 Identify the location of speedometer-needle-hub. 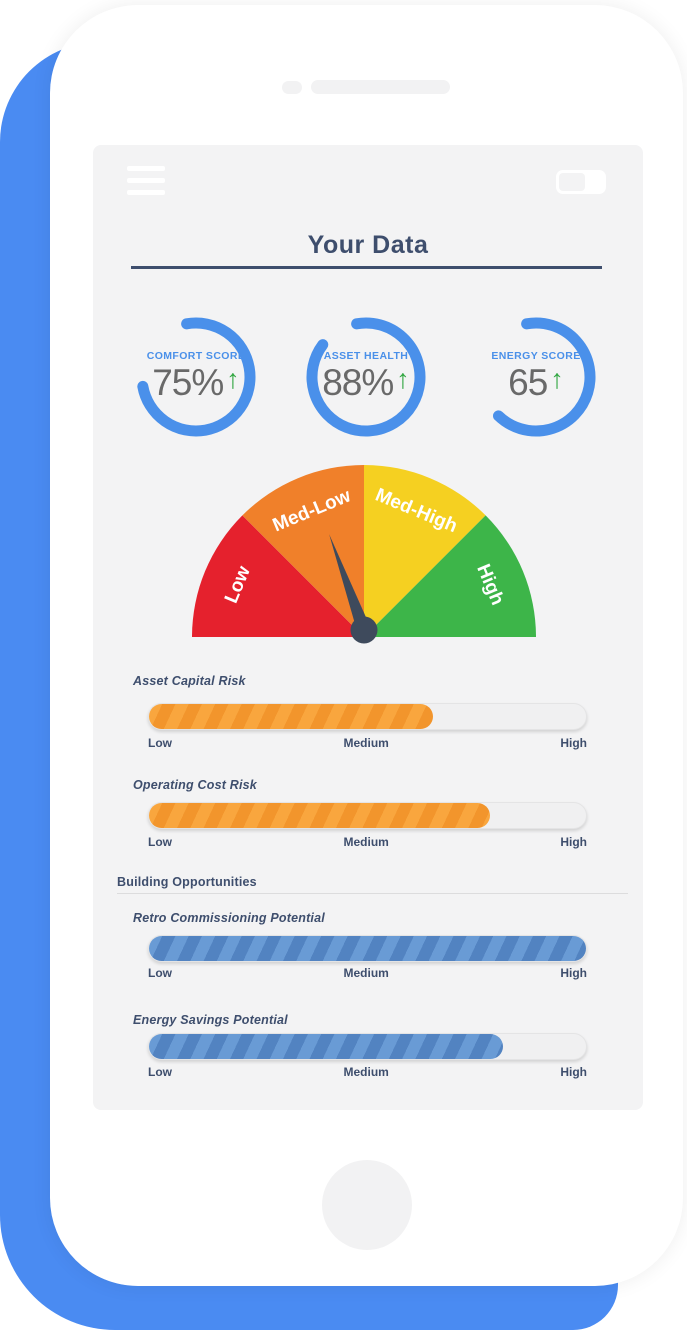
(364, 630).